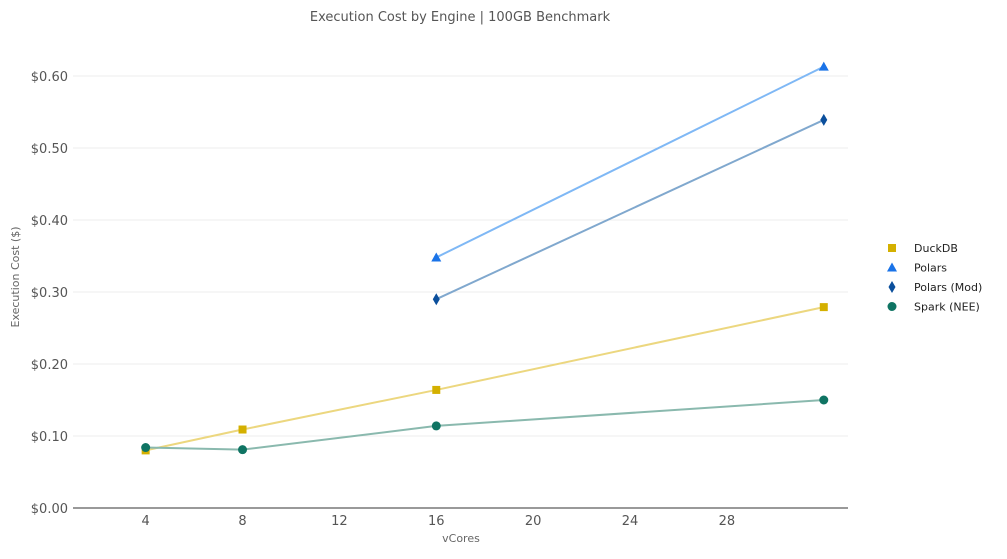  I want to click on x-tick-label: 16, so click(436, 521).